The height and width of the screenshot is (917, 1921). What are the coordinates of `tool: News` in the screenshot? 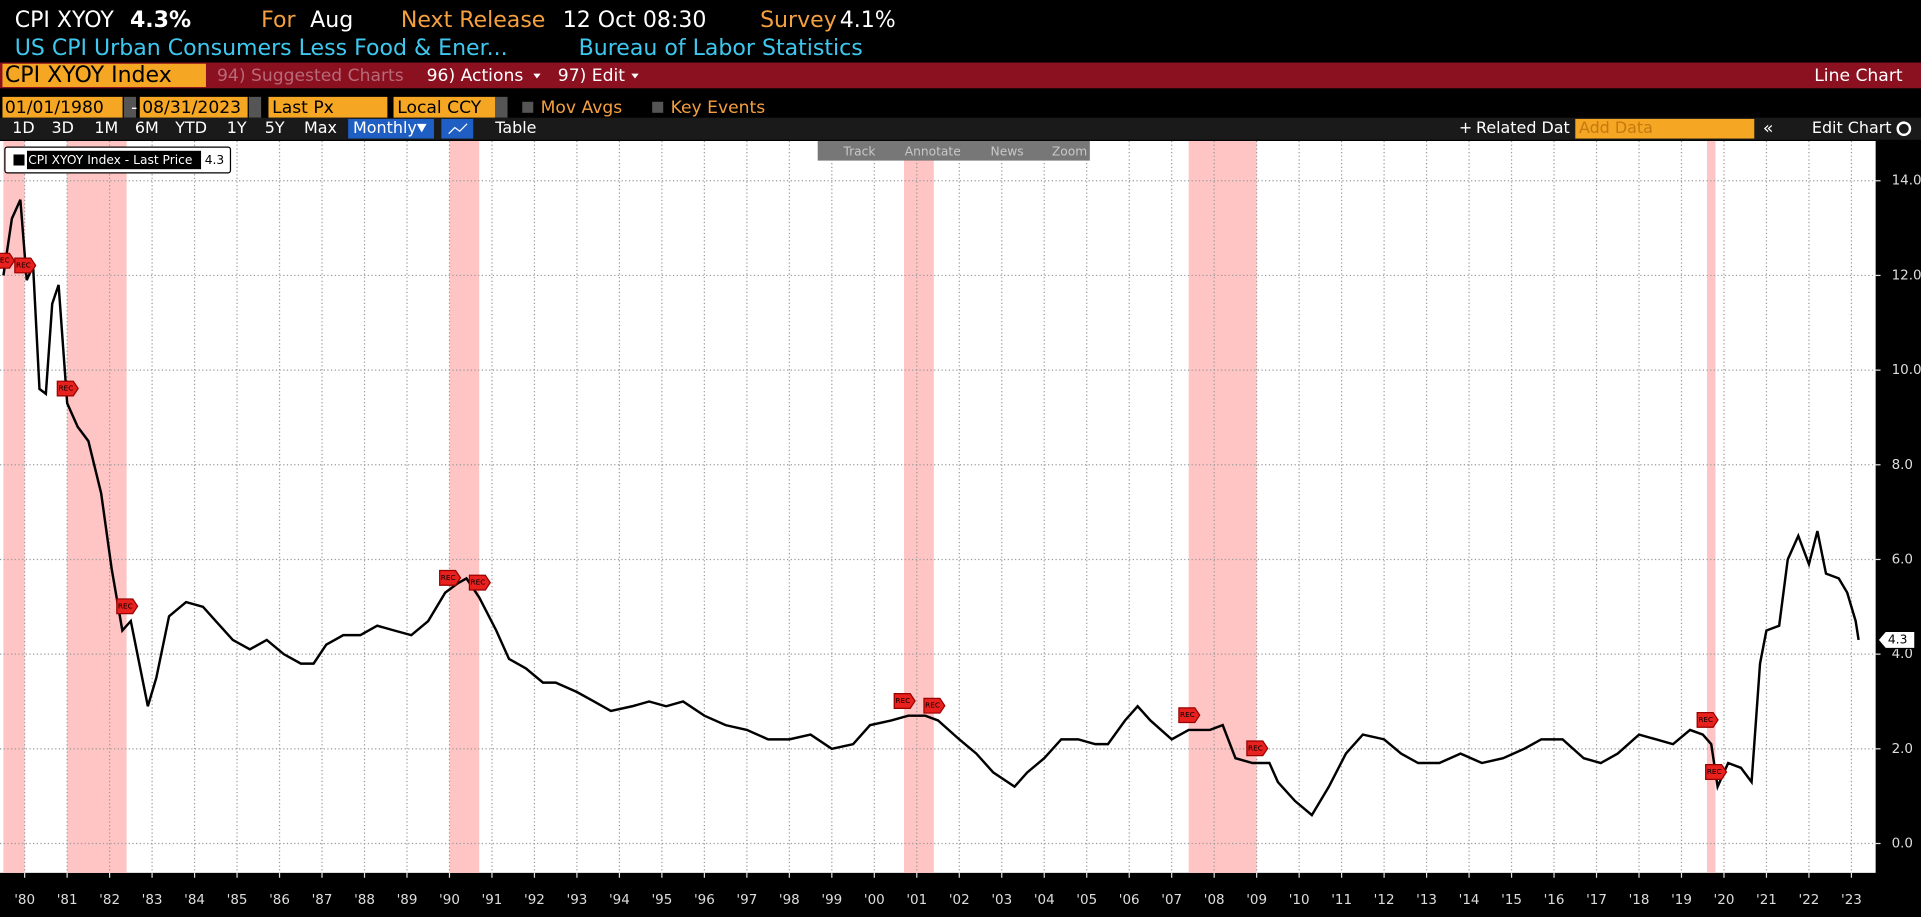 It's located at (1007, 152).